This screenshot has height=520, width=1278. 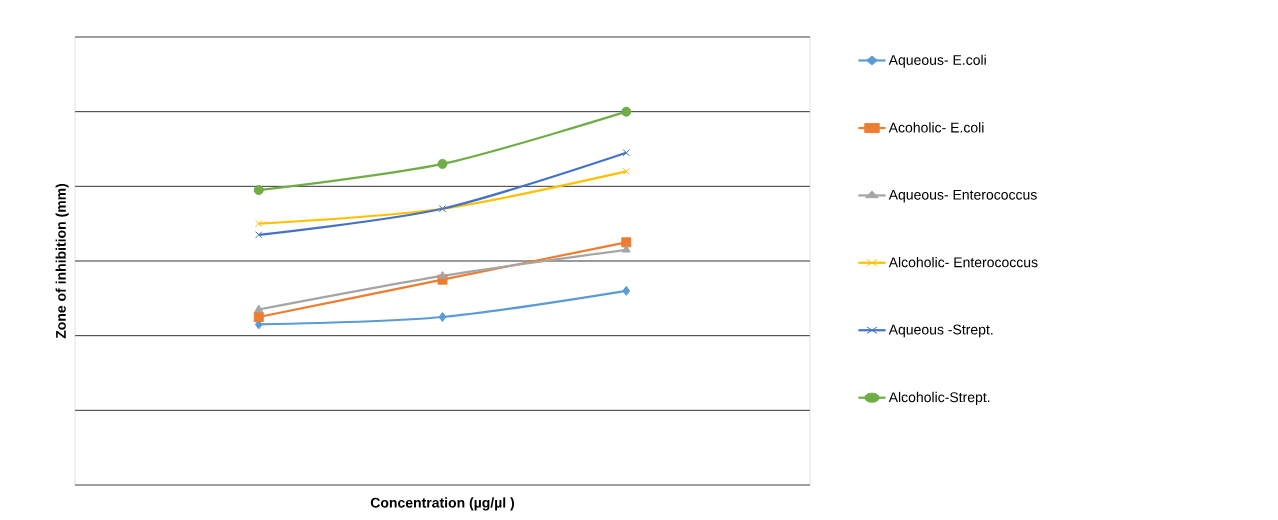 I want to click on legend-label: Aqueous -Strept., so click(x=940, y=331).